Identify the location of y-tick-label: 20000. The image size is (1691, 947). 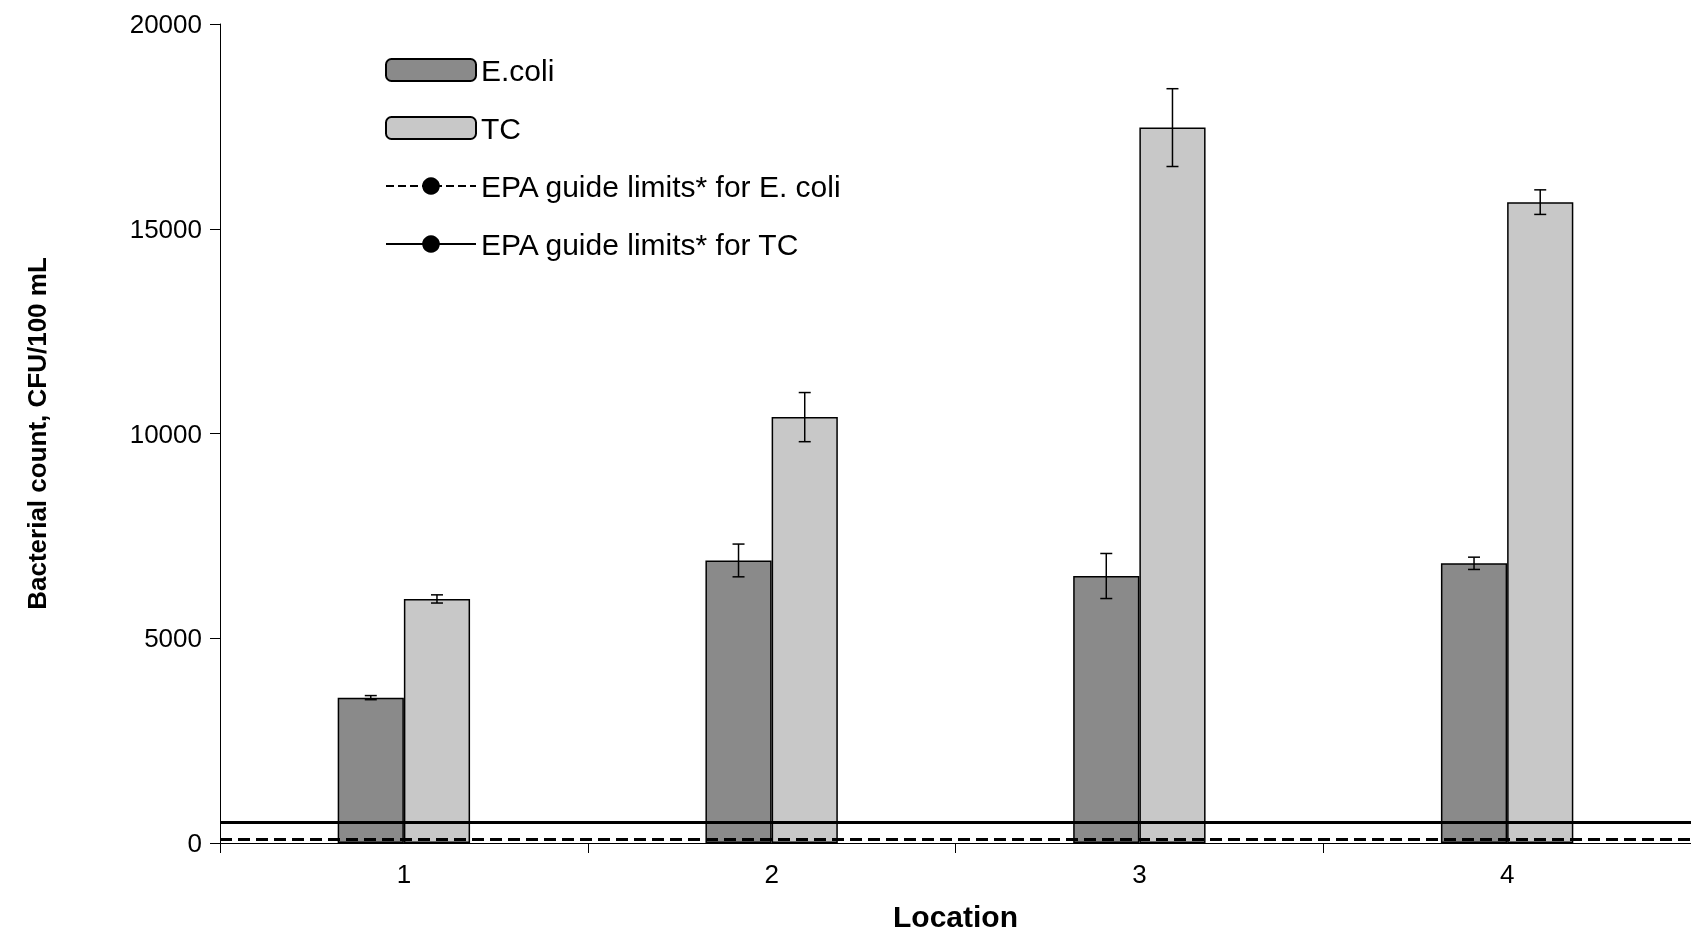
(165, 24).